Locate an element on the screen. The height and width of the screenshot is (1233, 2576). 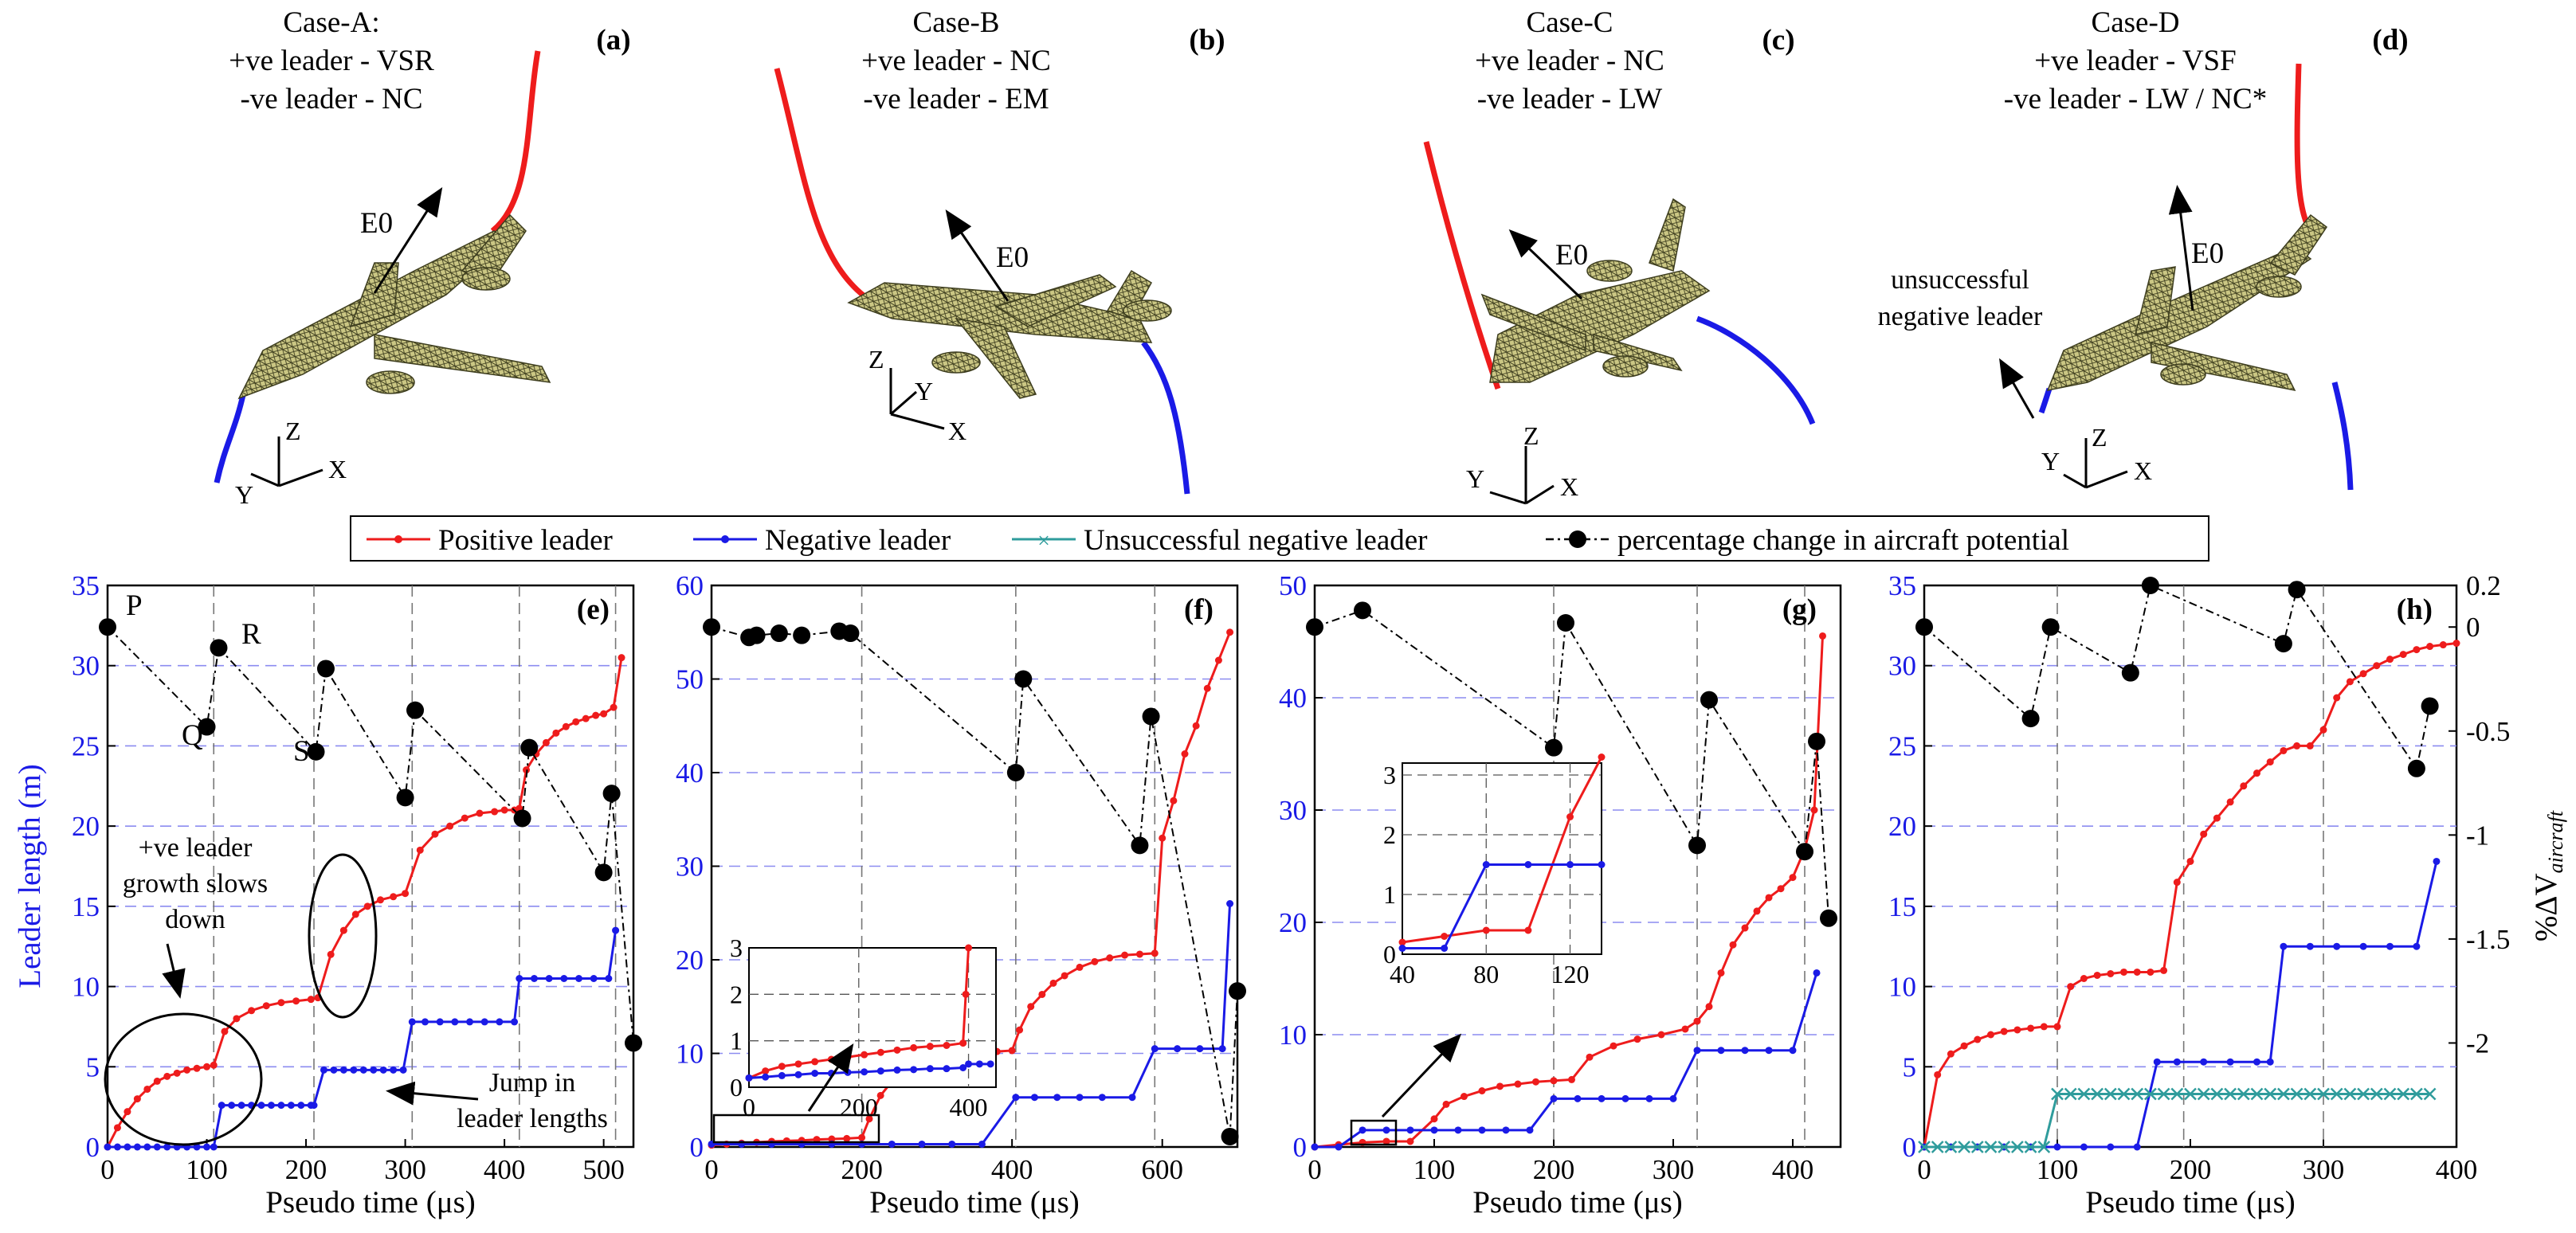
annotation-q: Q is located at coordinates (192, 735).